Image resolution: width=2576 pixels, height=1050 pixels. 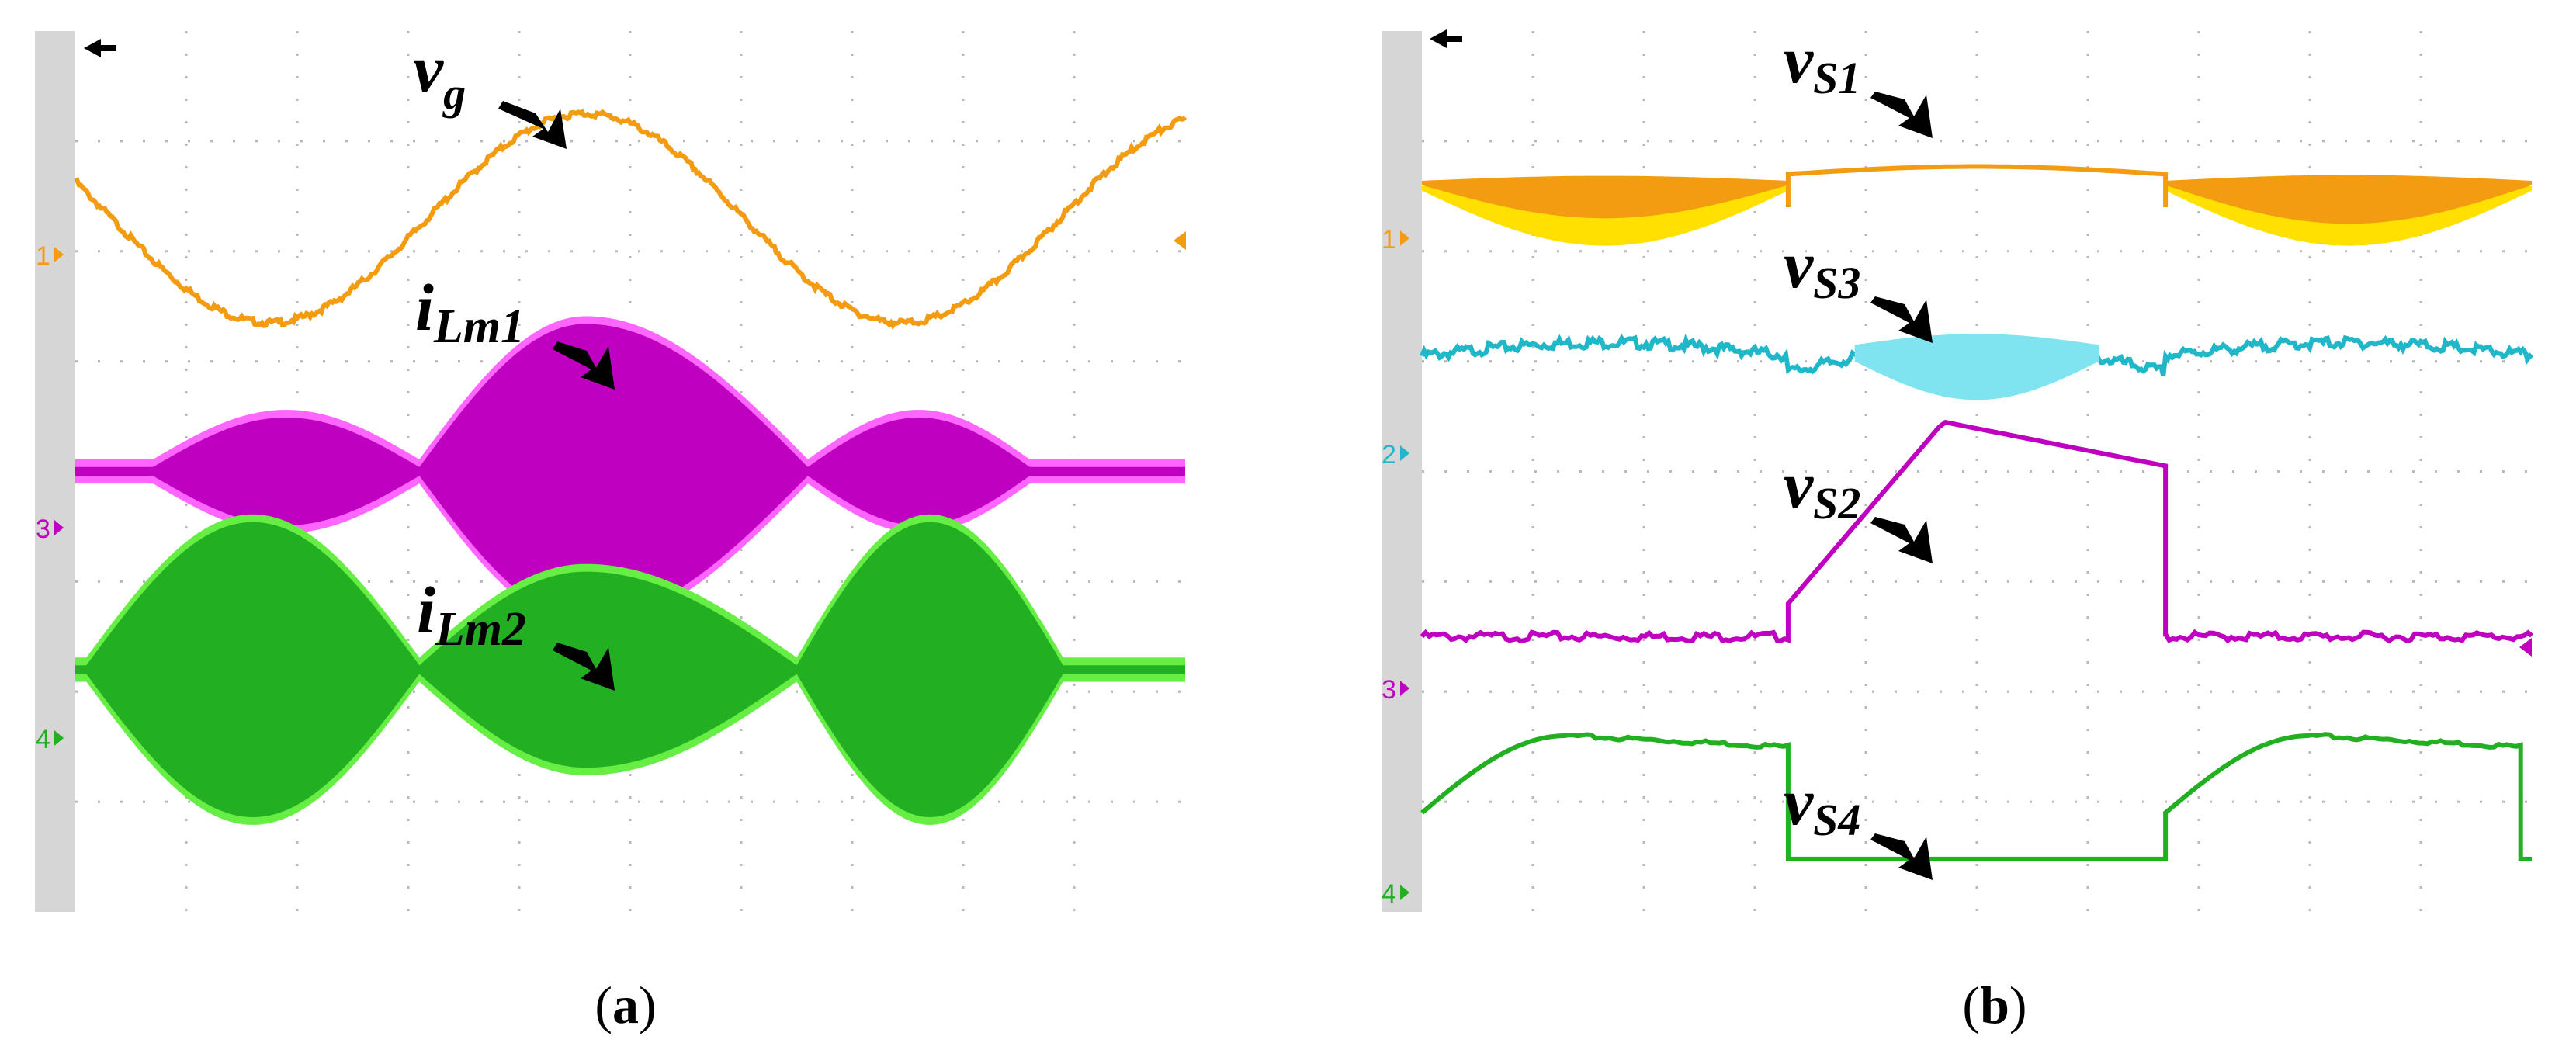 What do you see at coordinates (470, 311) in the screenshot?
I see `label-ilm1: iLm1` at bounding box center [470, 311].